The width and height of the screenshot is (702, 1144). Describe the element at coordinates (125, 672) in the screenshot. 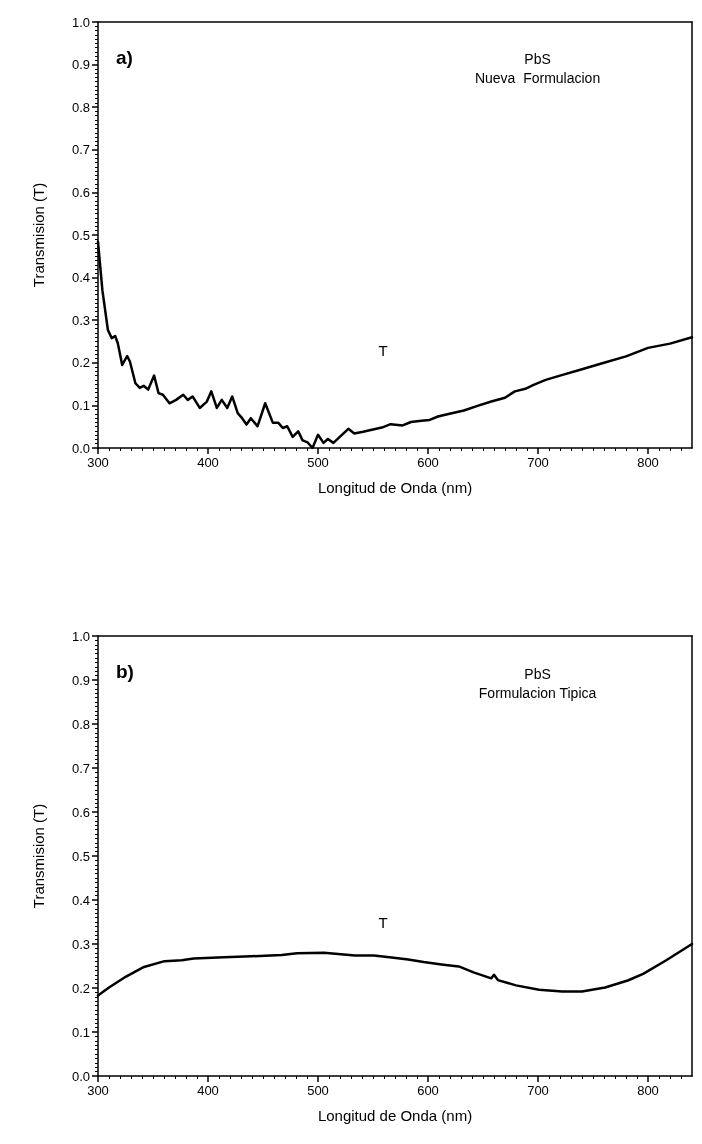

I see `annotation: b)` at that location.